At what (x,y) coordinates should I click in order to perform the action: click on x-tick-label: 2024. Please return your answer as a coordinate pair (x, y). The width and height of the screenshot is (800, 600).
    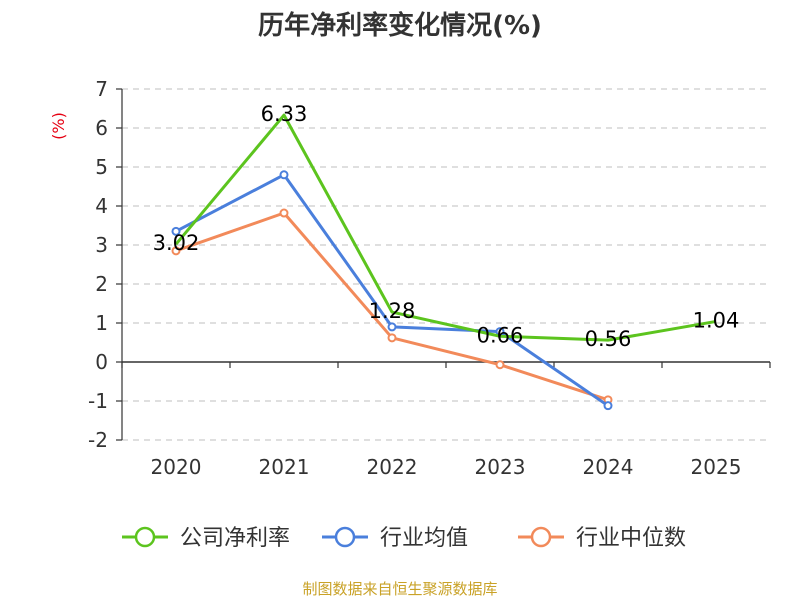
    Looking at the image, I should click on (608, 467).